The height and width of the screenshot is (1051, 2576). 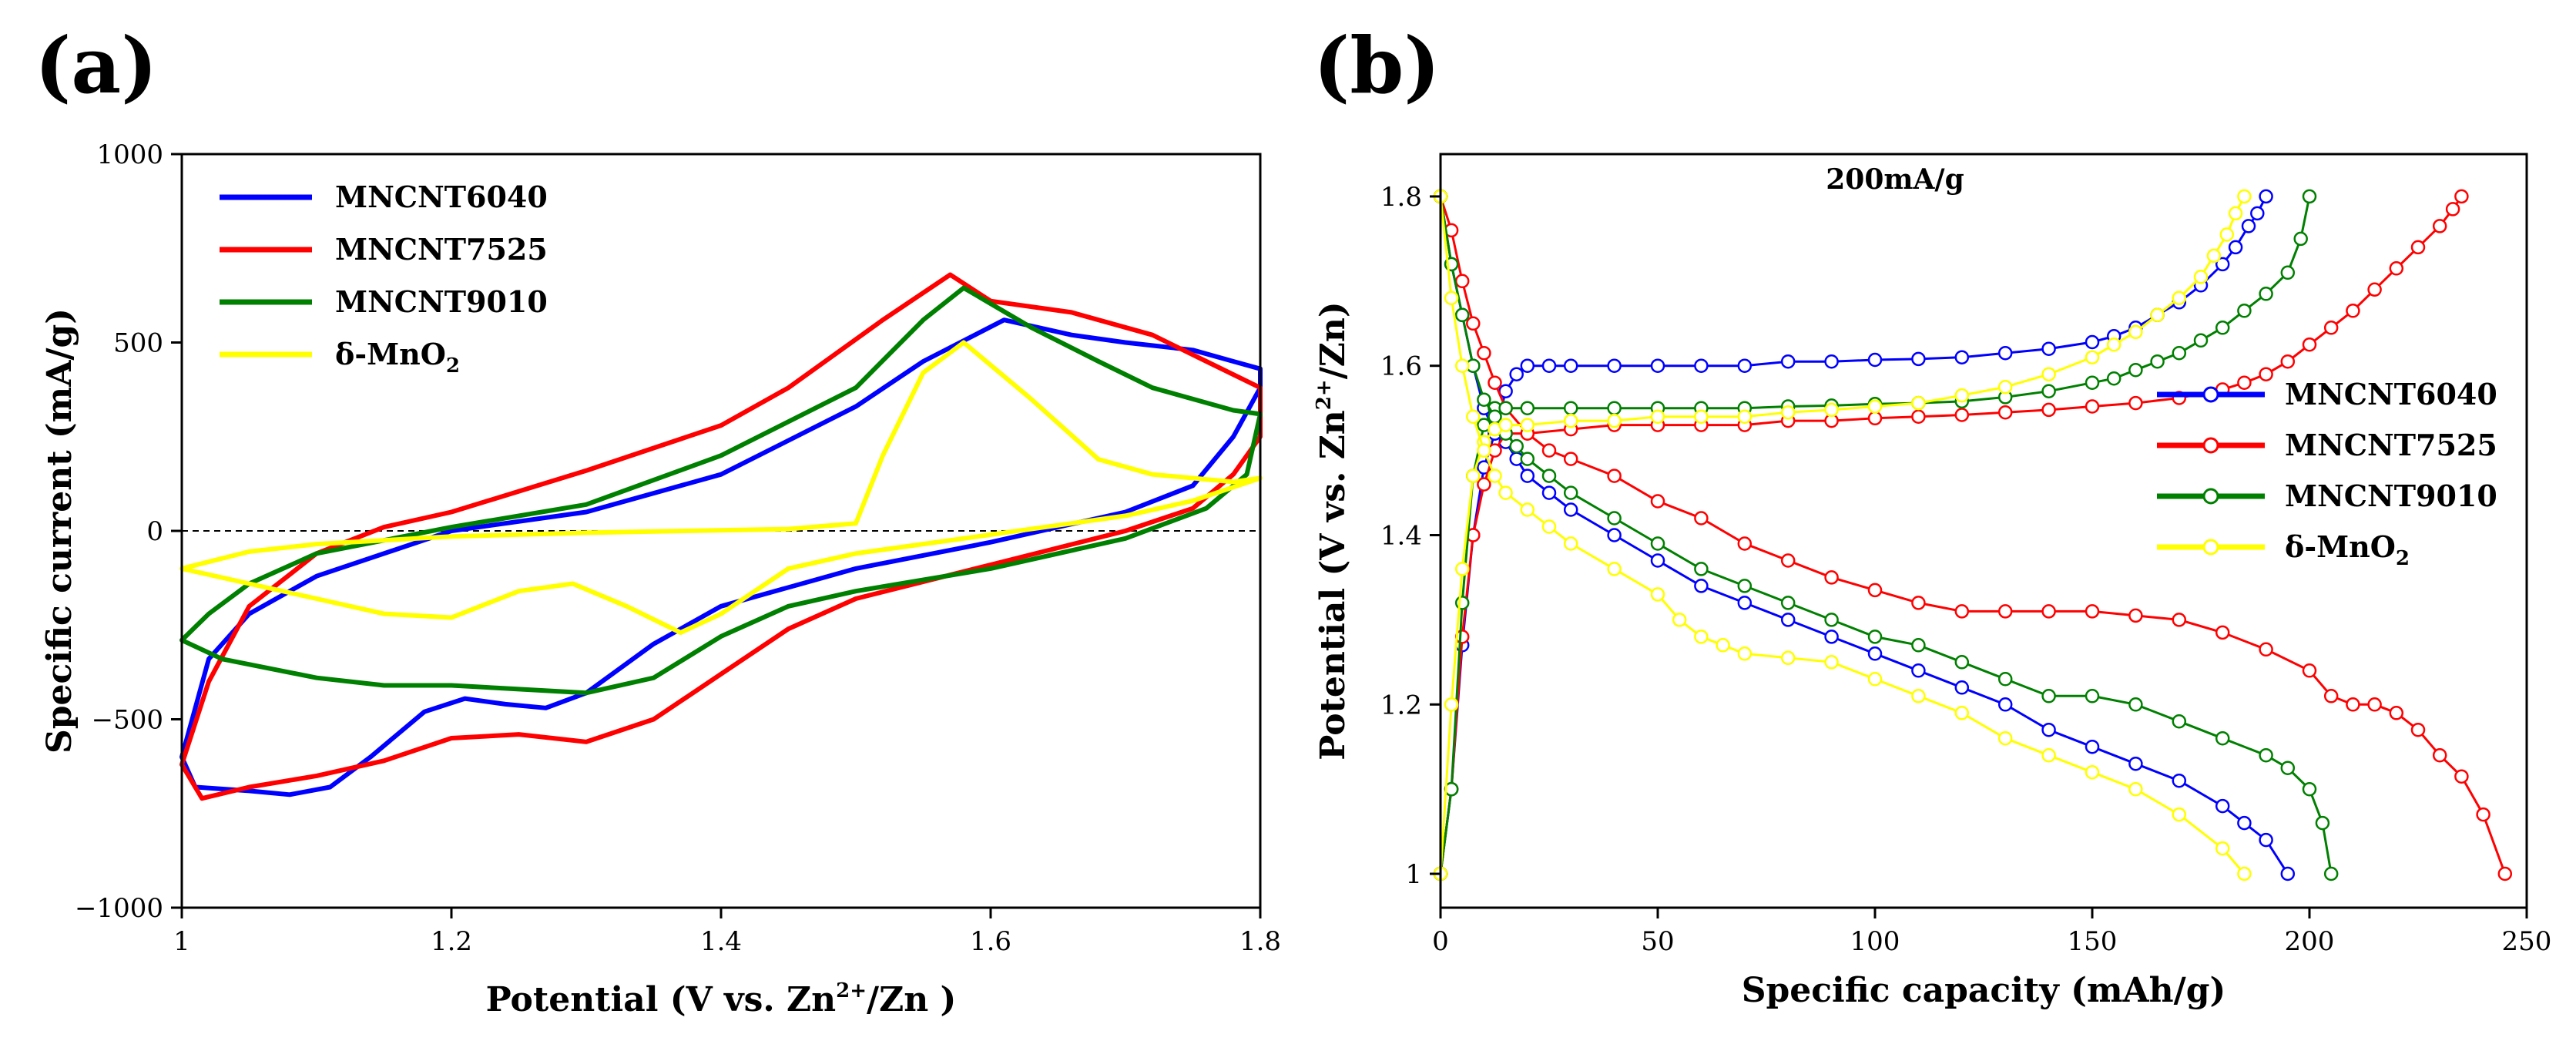 I want to click on panel-b-x-tick-label: 100, so click(x=1875, y=941).